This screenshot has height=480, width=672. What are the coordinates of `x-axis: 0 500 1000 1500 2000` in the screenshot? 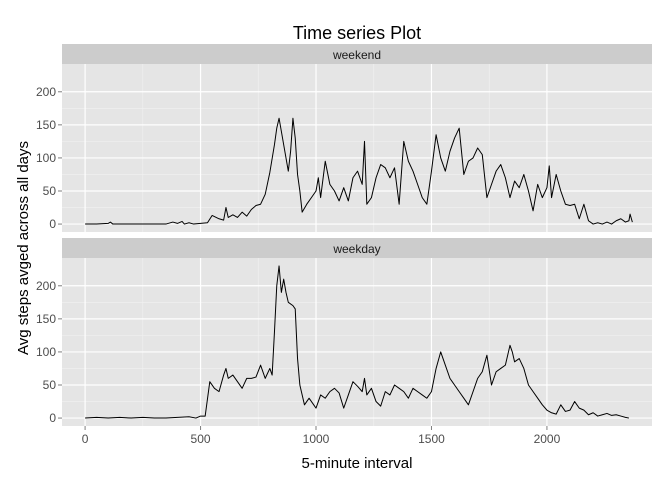 It's located at (321, 436).